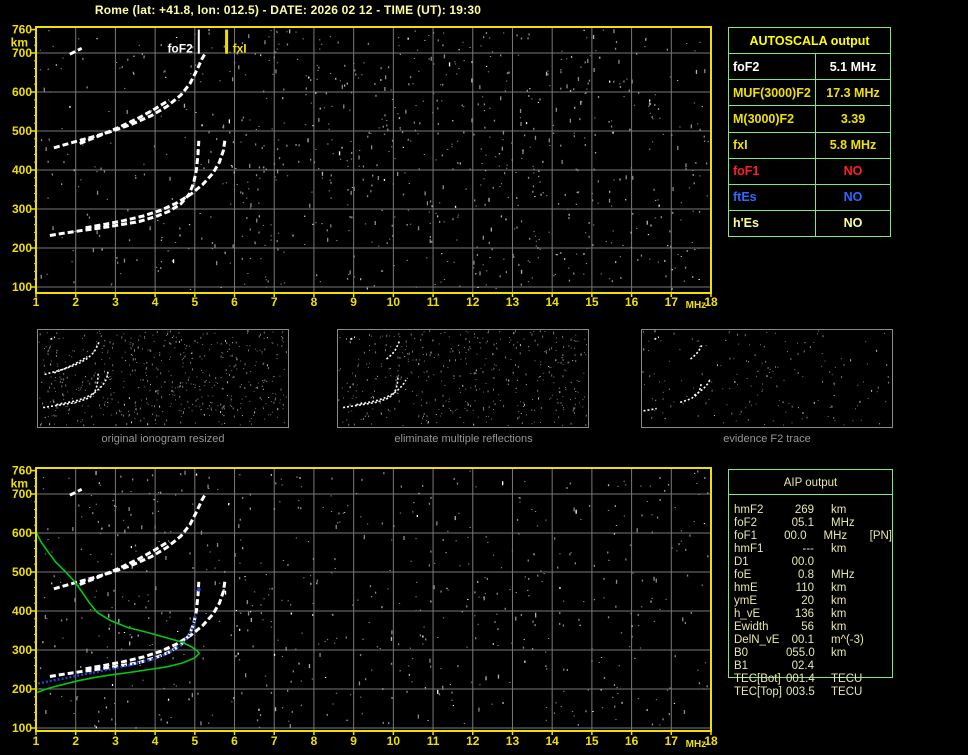  I want to click on svg-text: foF2, so click(180, 48).